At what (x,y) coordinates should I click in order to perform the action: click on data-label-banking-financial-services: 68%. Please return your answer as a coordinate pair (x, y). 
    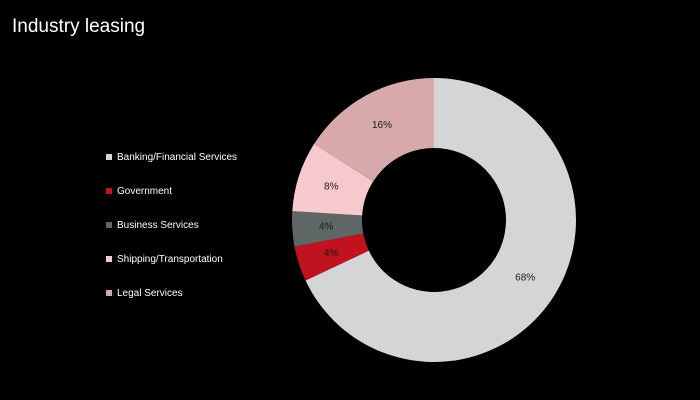
    Looking at the image, I should click on (525, 278).